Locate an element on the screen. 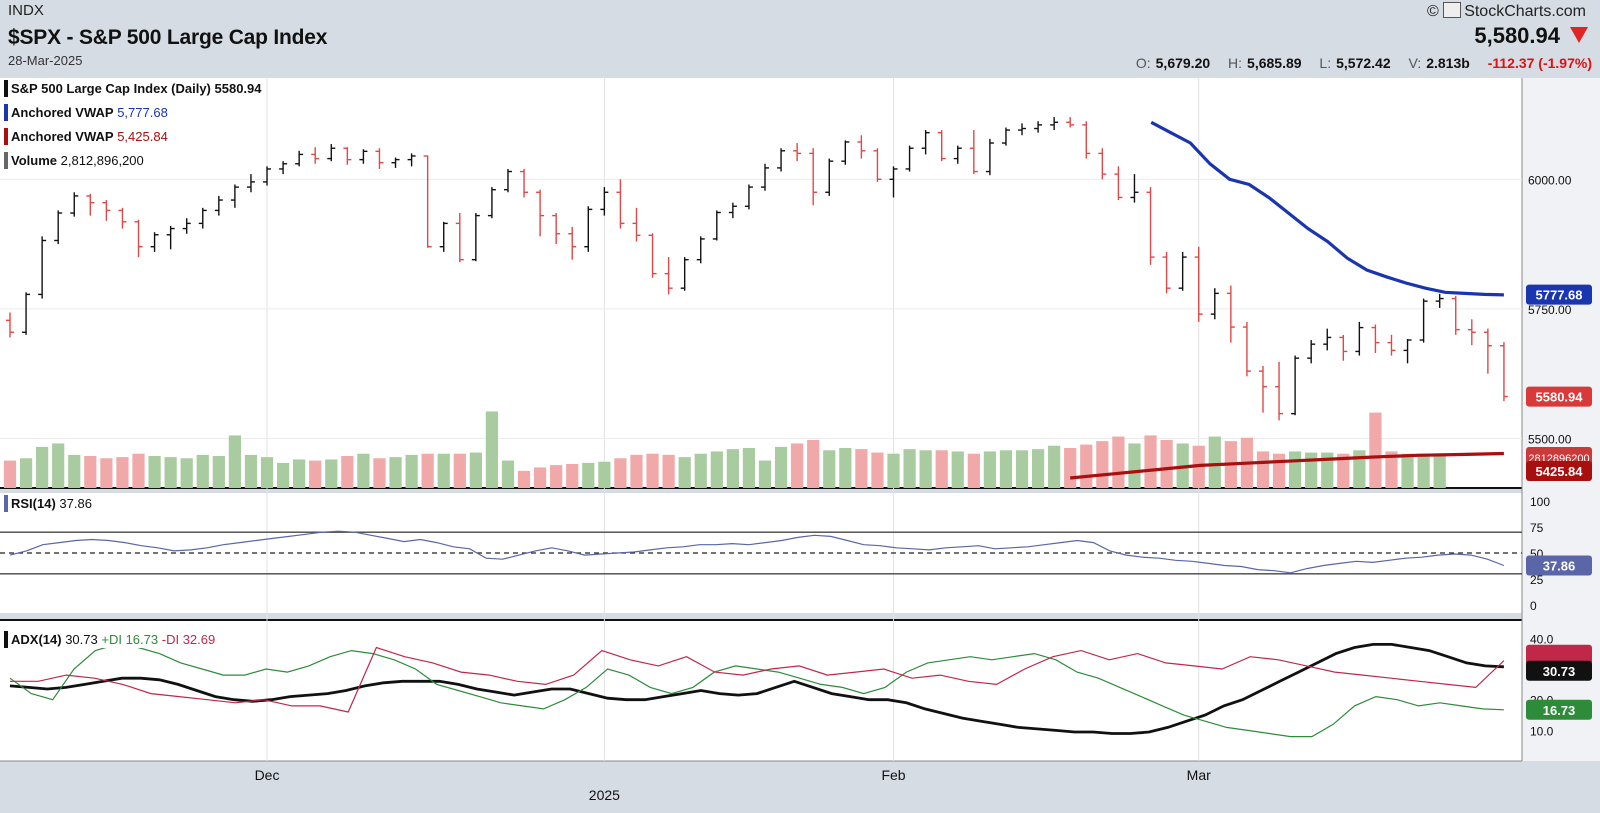 This screenshot has width=1600, height=813. legend-volume: Volume 2,812,896,200 is located at coordinates (76, 160).